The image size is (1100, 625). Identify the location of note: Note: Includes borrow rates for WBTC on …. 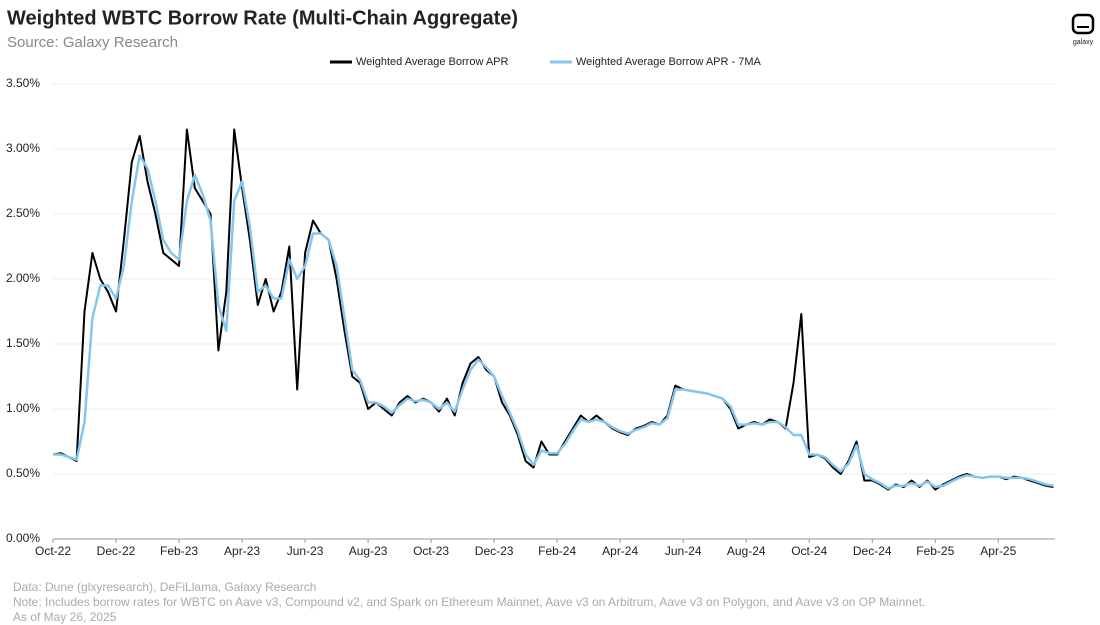
(469, 602).